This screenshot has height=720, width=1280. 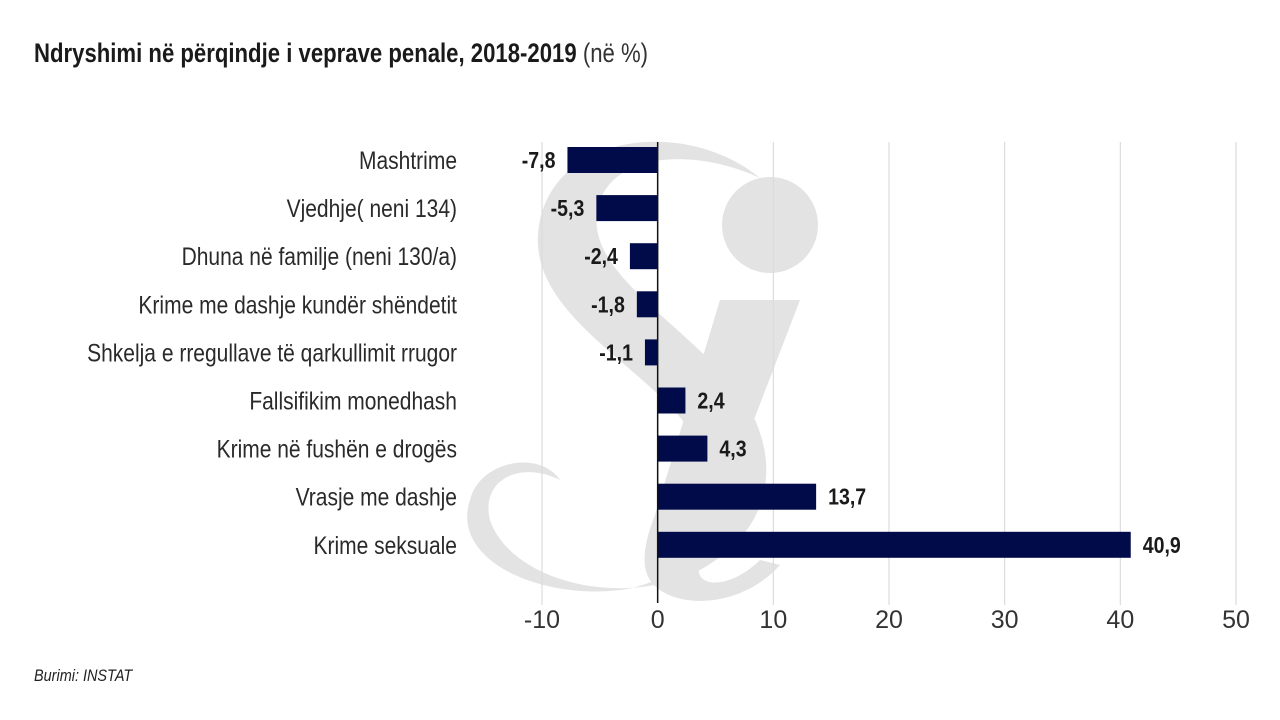 What do you see at coordinates (297, 305) in the screenshot?
I see `category-label: Krime me dashje kundër shëndetit` at bounding box center [297, 305].